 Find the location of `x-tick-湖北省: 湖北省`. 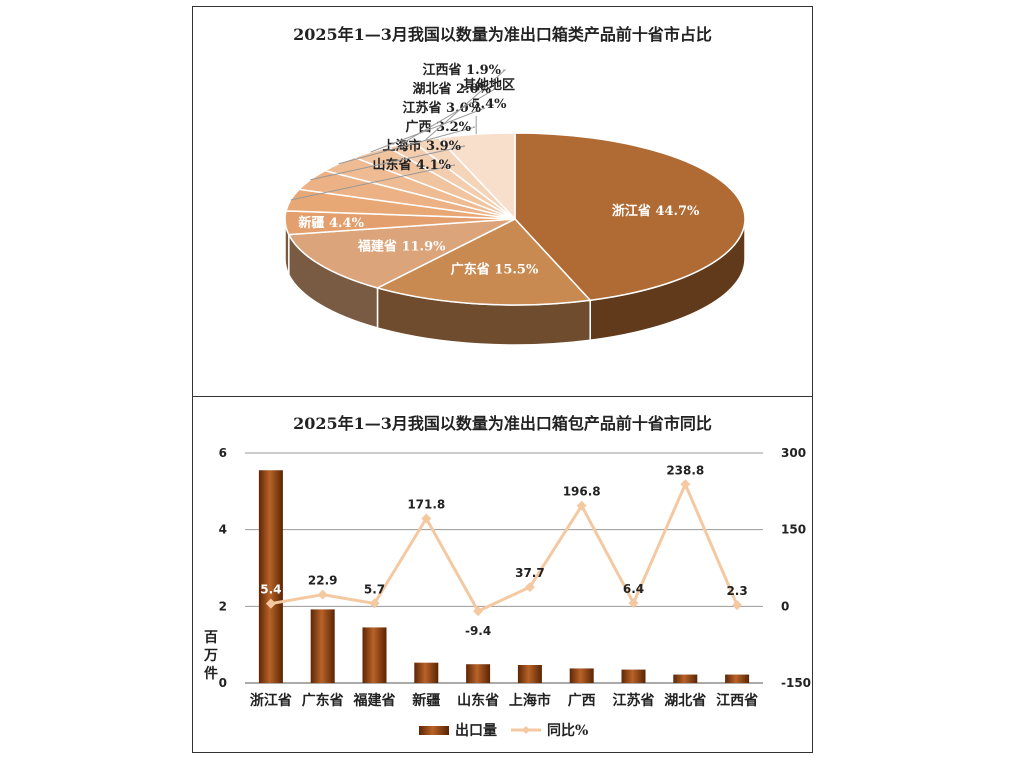

x-tick-湖北省: 湖北省 is located at coordinates (685, 700).